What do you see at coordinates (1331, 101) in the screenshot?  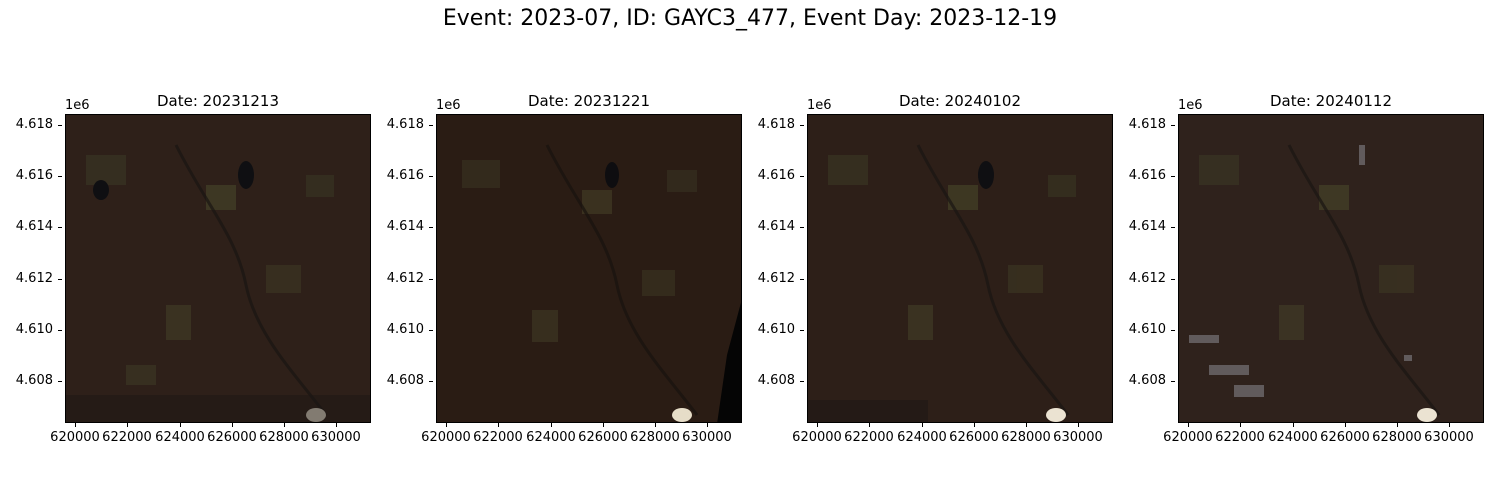 I see `subplot-title: Date: 20240112` at bounding box center [1331, 101].